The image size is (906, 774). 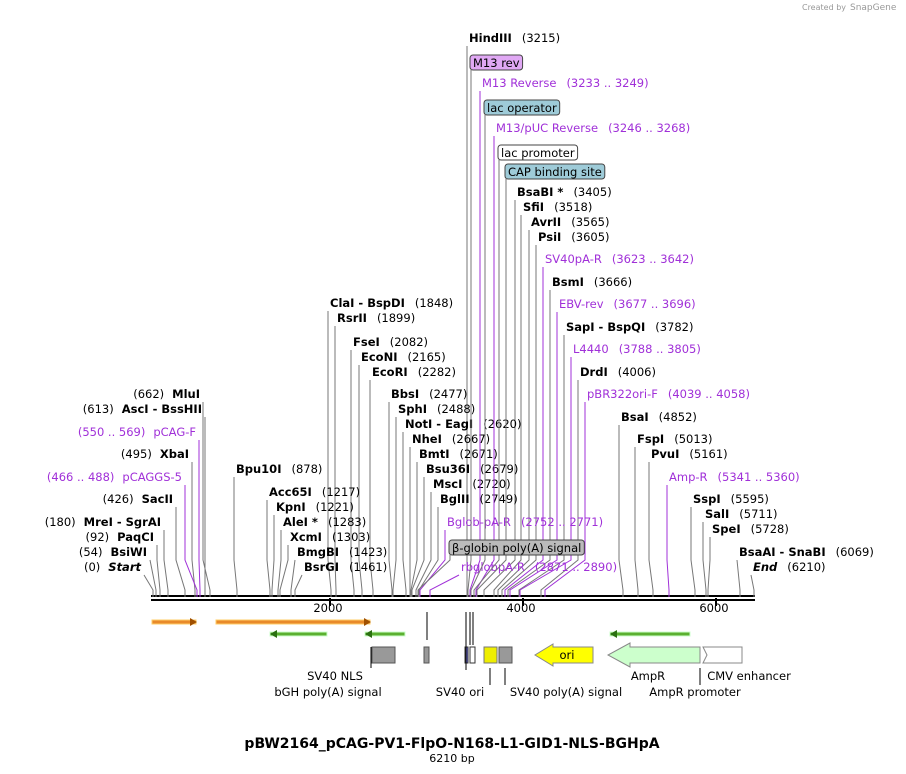 I want to click on label-position: (613), so click(x=98, y=409).